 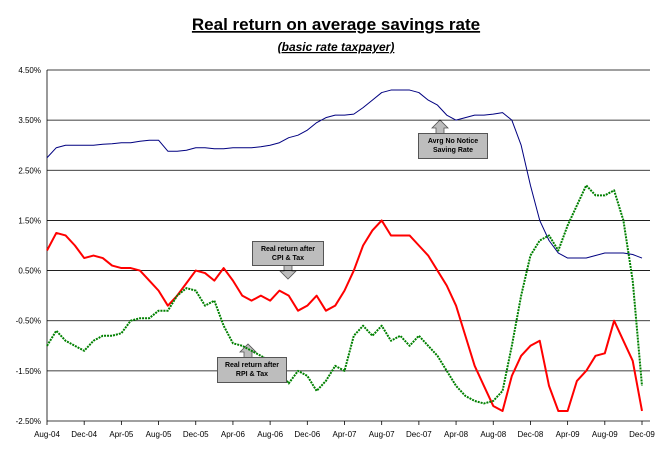 I want to click on y-tick-label: 4.50%, so click(x=29, y=70).